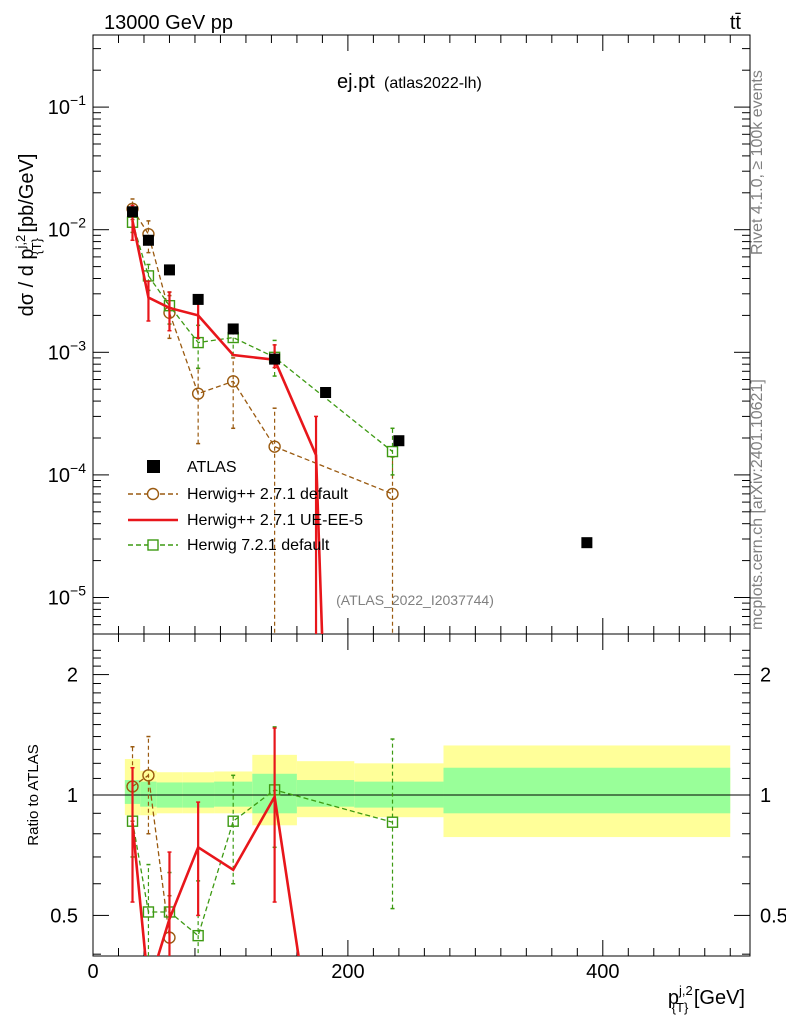  What do you see at coordinates (153, 545) in the screenshot?
I see `legend-marker-h721` at bounding box center [153, 545].